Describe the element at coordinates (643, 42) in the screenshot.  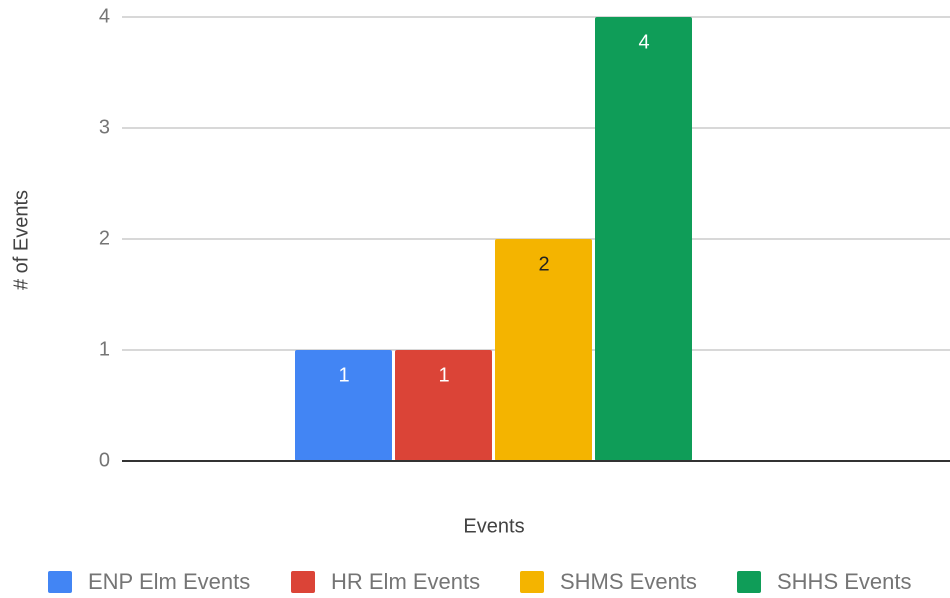
I see `data-label: 4` at that location.